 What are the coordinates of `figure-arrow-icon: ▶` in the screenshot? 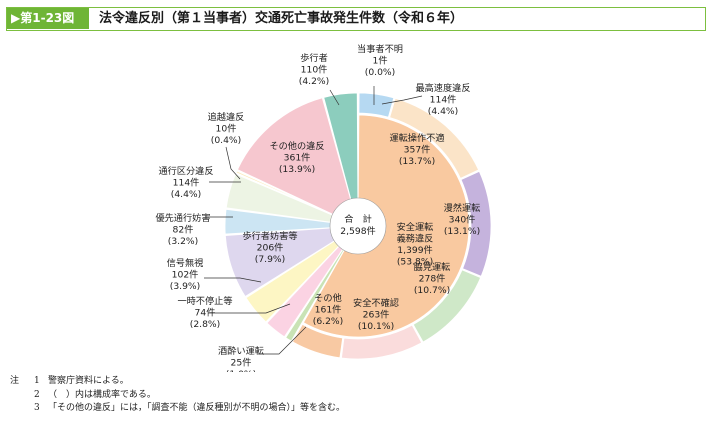 It's located at (16, 18).